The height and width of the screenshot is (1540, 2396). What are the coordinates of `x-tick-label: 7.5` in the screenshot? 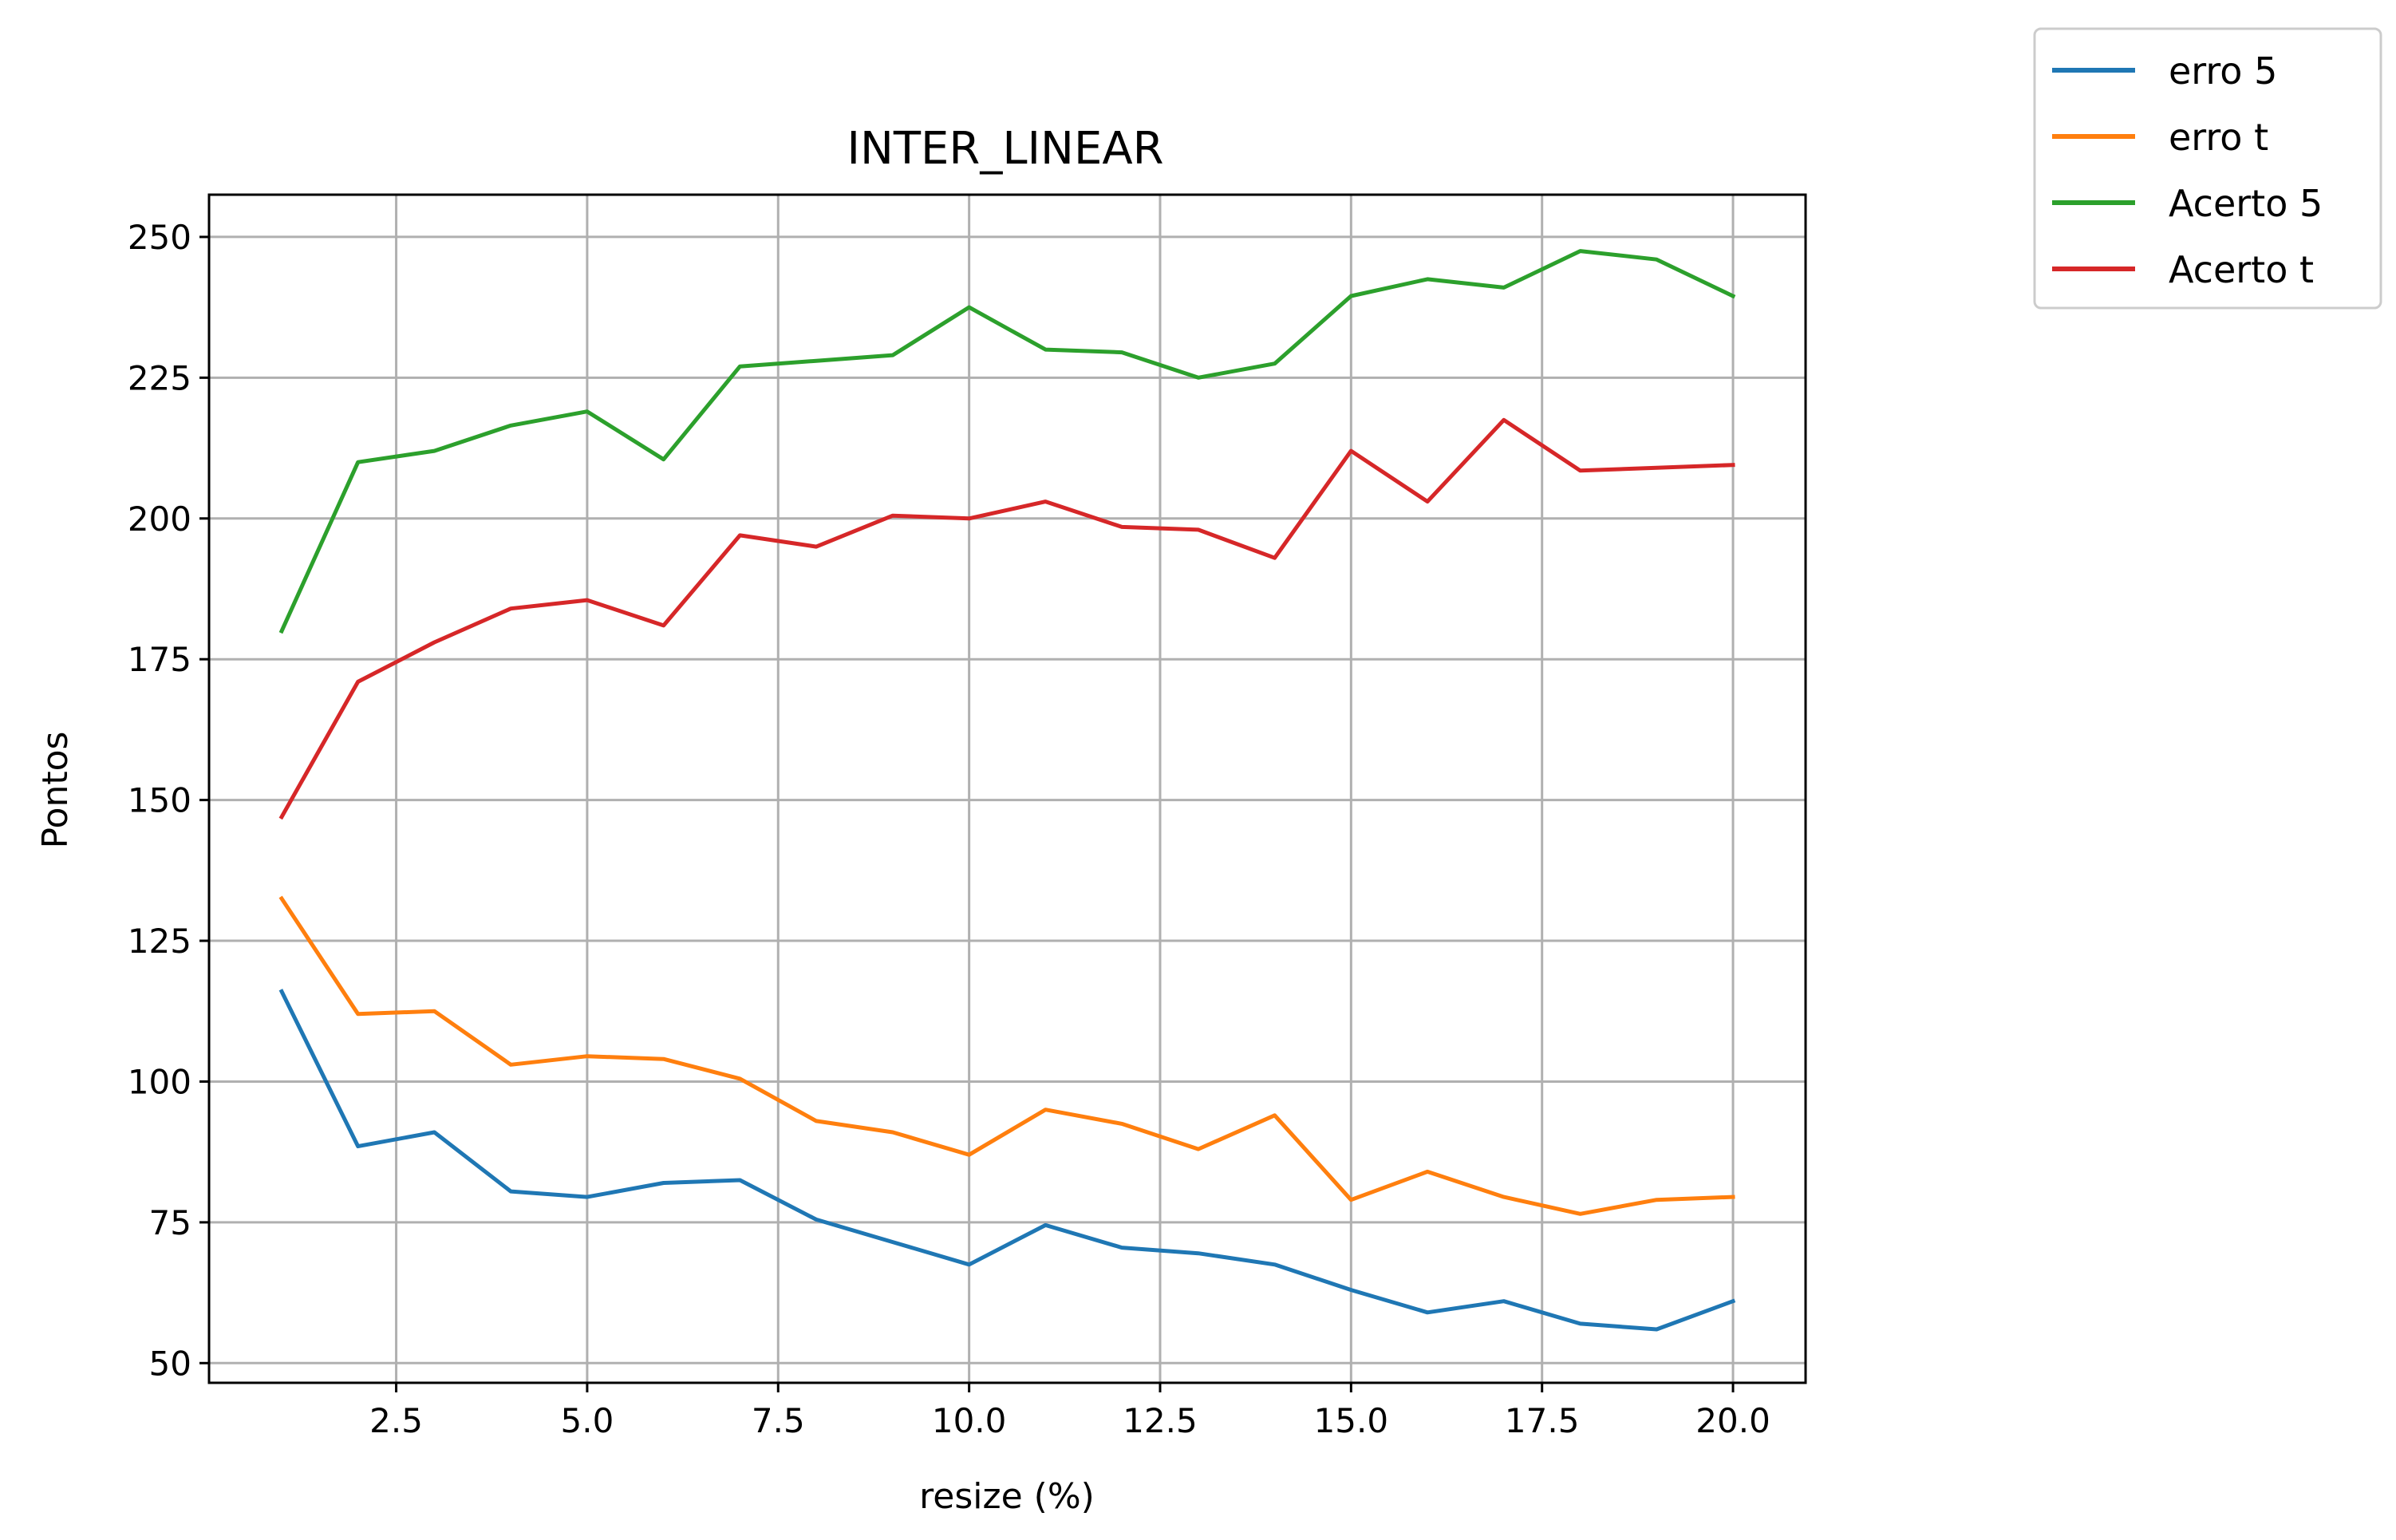 It's located at (778, 1420).